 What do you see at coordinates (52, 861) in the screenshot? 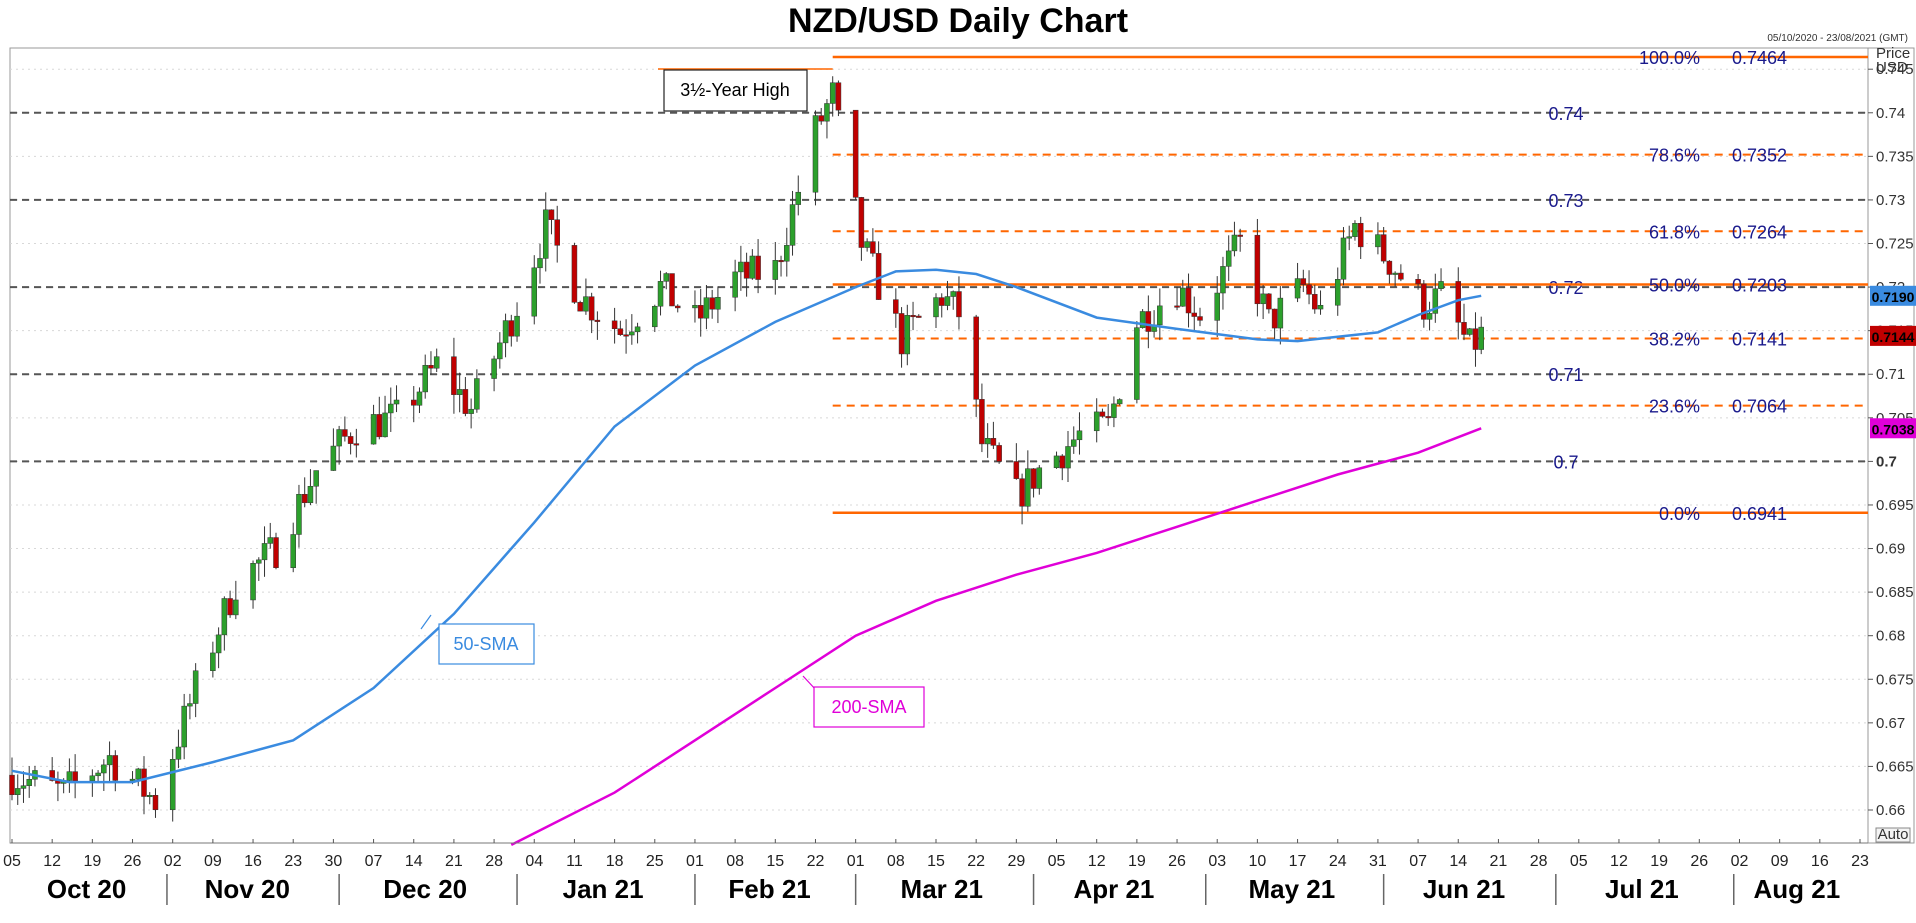
I see `x-tick-label: 12` at bounding box center [52, 861].